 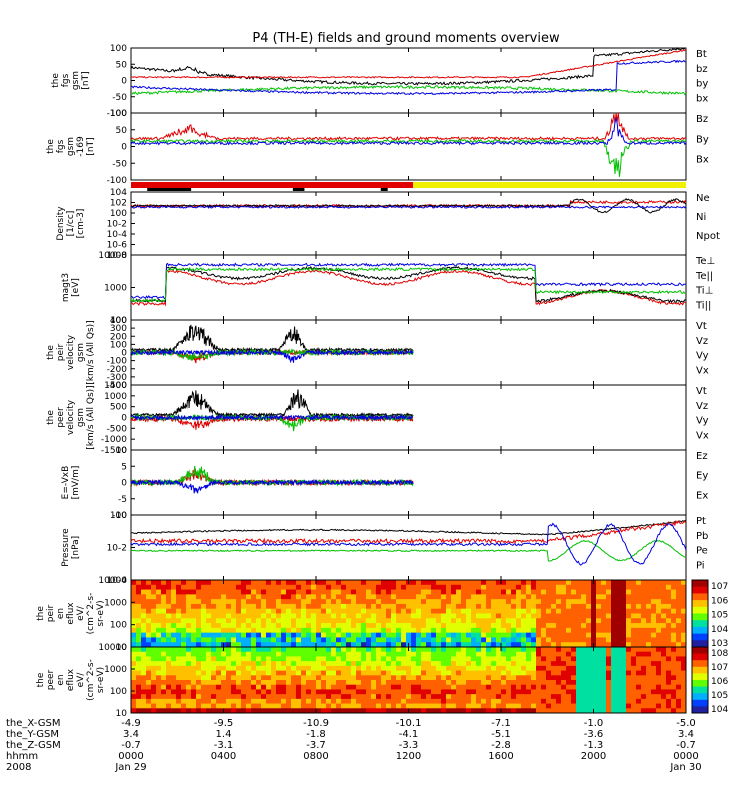 What do you see at coordinates (117, 256) in the screenshot?
I see `density-ytick-label: 10-8` at bounding box center [117, 256].